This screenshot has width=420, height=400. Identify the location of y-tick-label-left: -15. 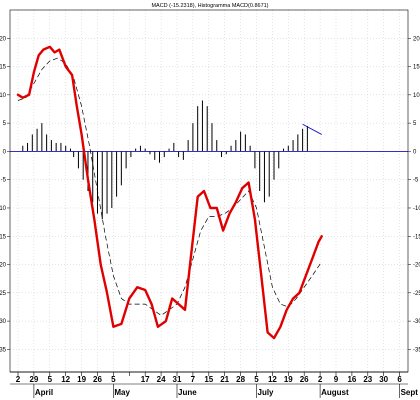
(3, 237).